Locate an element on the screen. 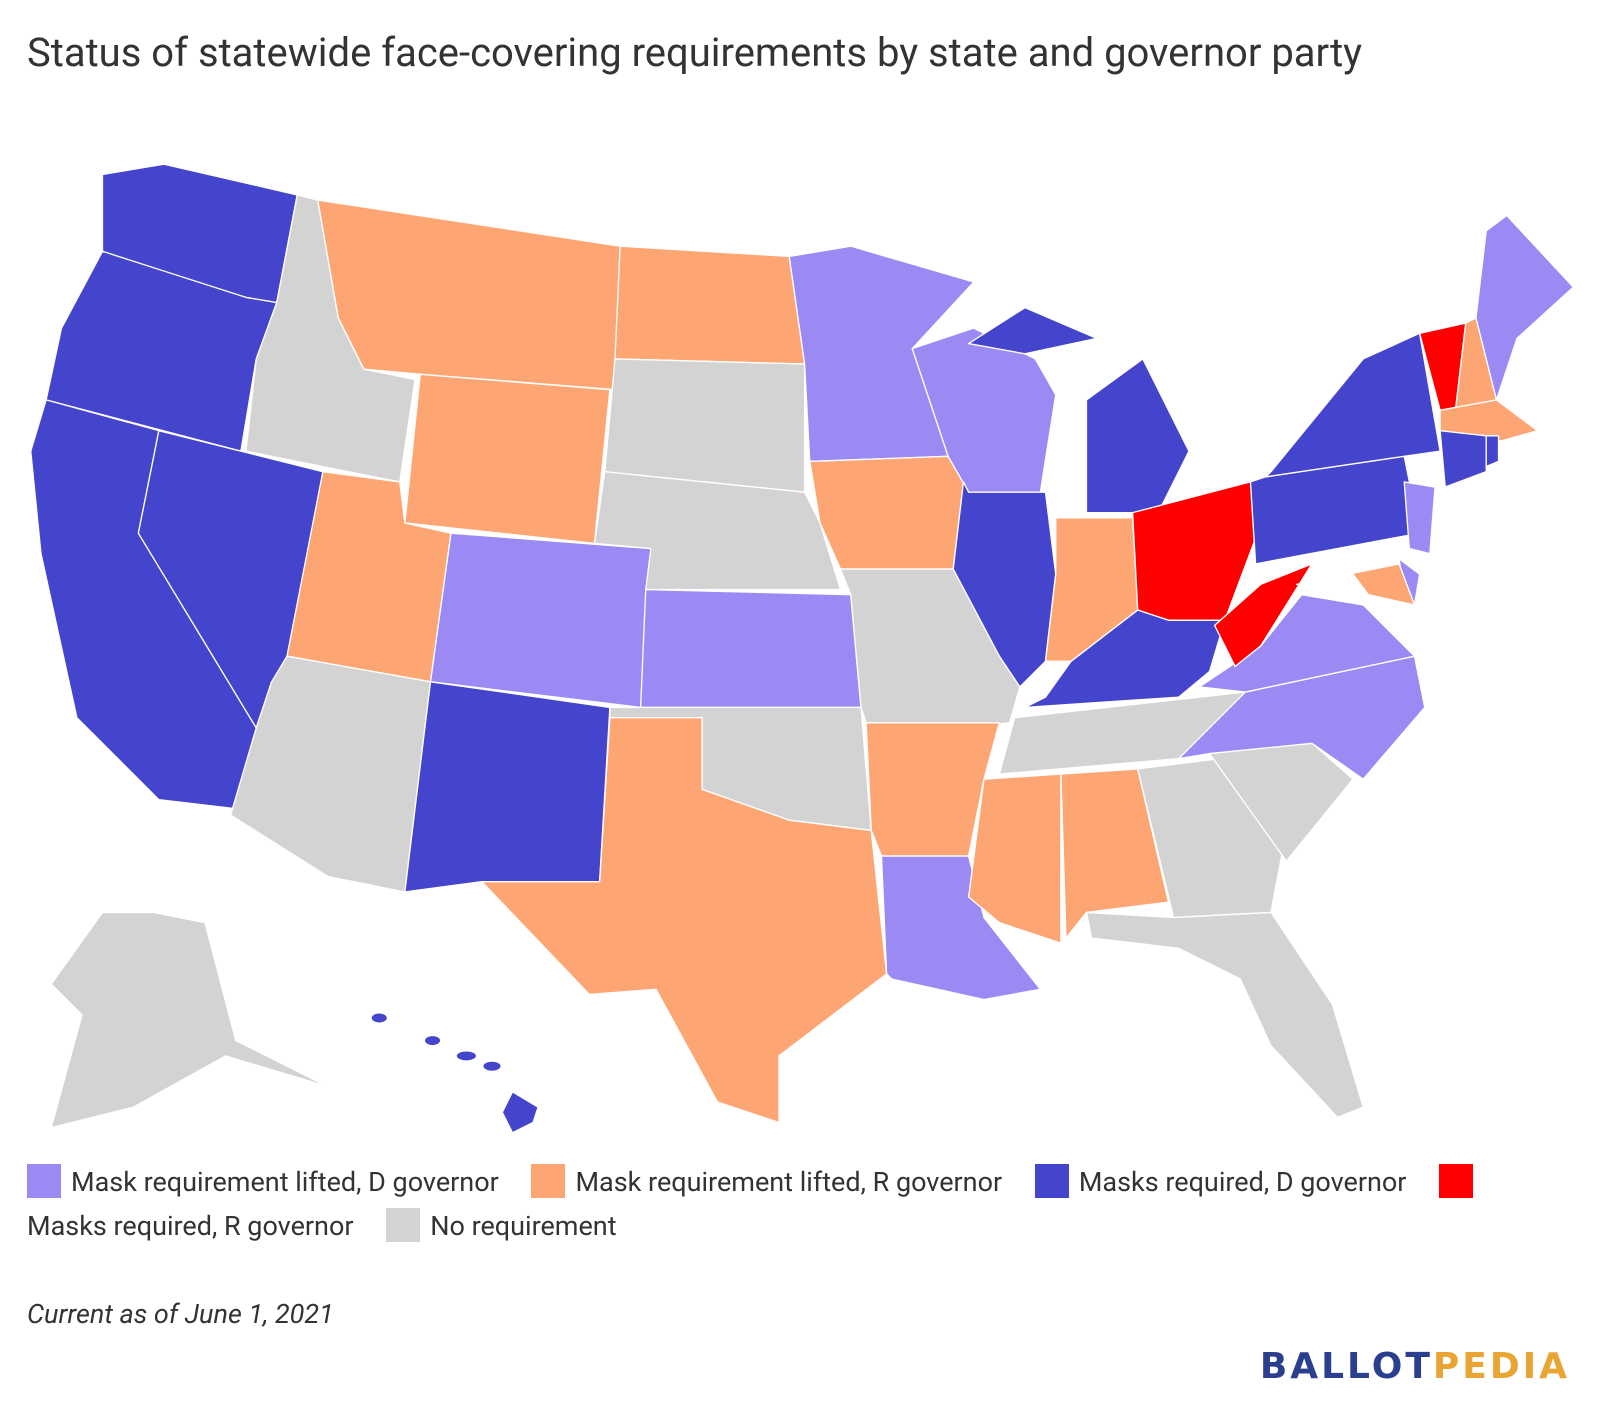  note: Current as of June 1, 2021 is located at coordinates (180, 1314).